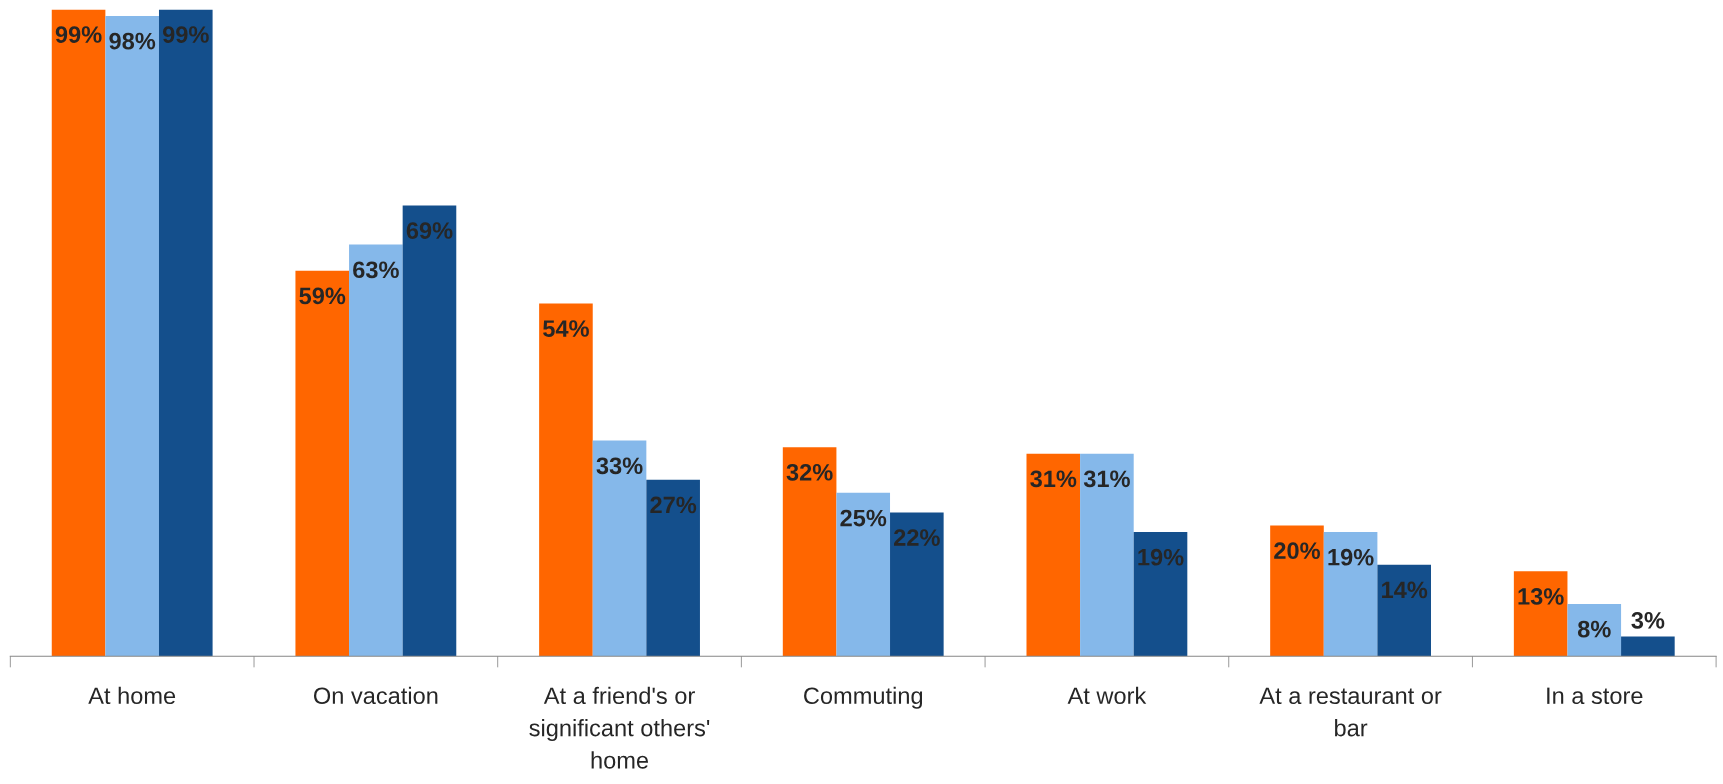 Image resolution: width=1723 pixels, height=784 pixels. What do you see at coordinates (375, 695) in the screenshot?
I see `x-tick-label: On vacation` at bounding box center [375, 695].